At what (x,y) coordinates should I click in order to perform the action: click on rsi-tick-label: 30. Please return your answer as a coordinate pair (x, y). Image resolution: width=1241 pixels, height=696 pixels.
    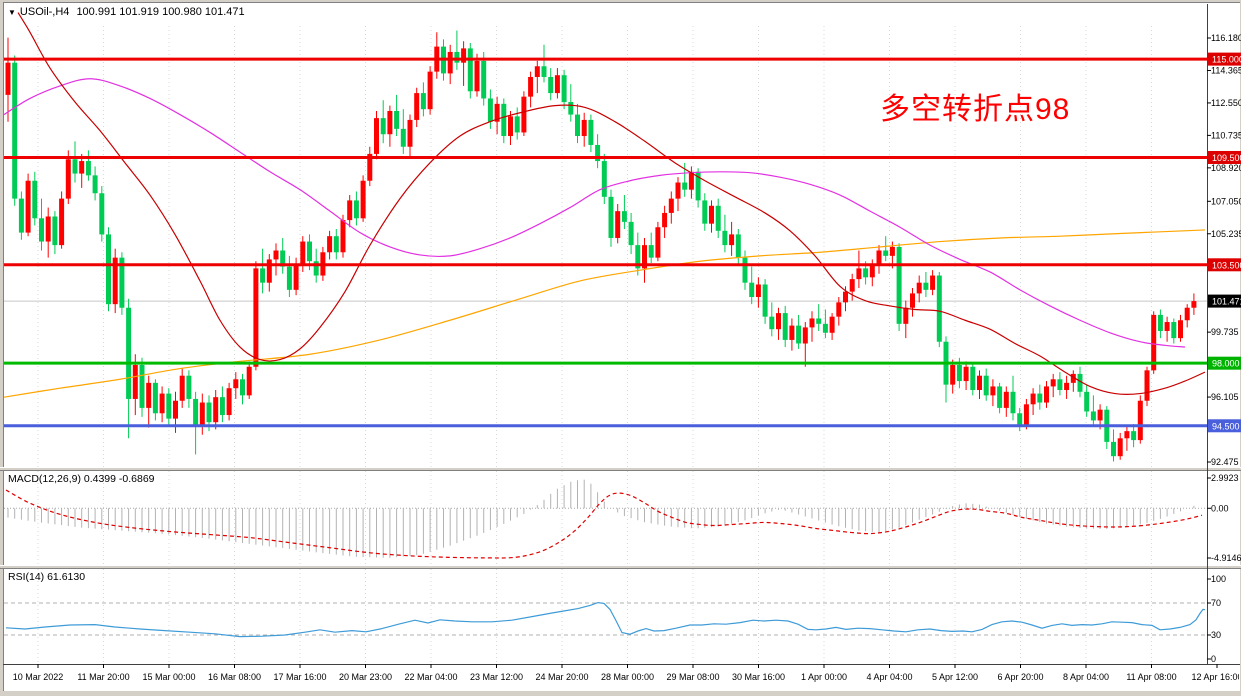
    Looking at the image, I should click on (1216, 635).